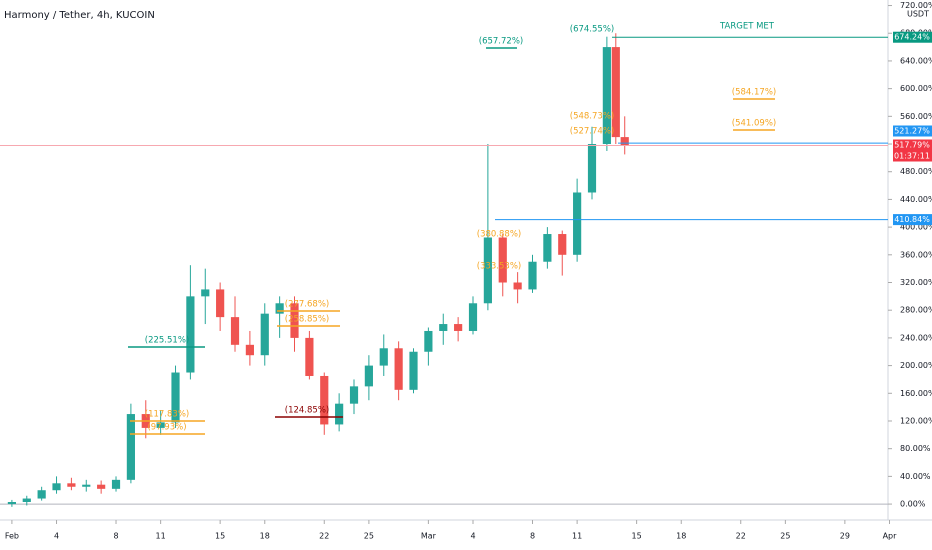  I want to click on y-tick-label: 80.00%, so click(915, 448).